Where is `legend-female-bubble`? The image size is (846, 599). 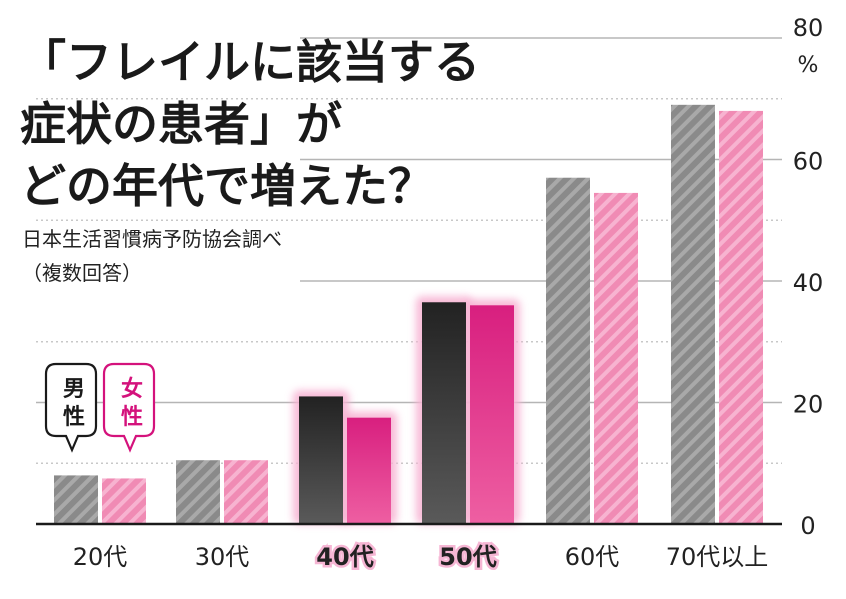 legend-female-bubble is located at coordinates (129, 407).